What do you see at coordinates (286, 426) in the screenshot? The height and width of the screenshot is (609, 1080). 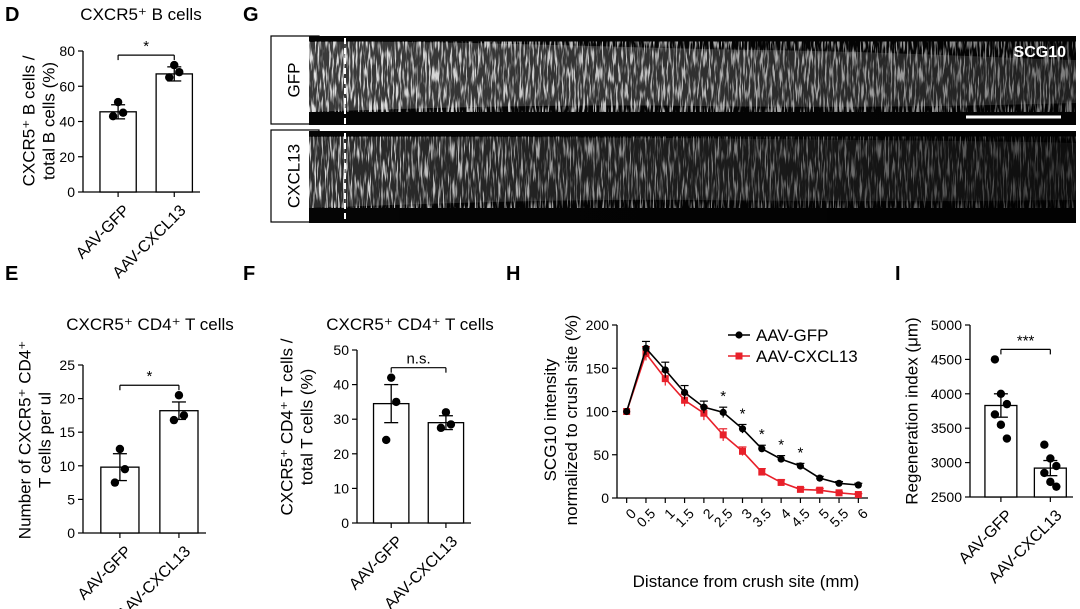 I see `y-axis-label: CXCR5⁺ CD4⁺ T cells /` at bounding box center [286, 426].